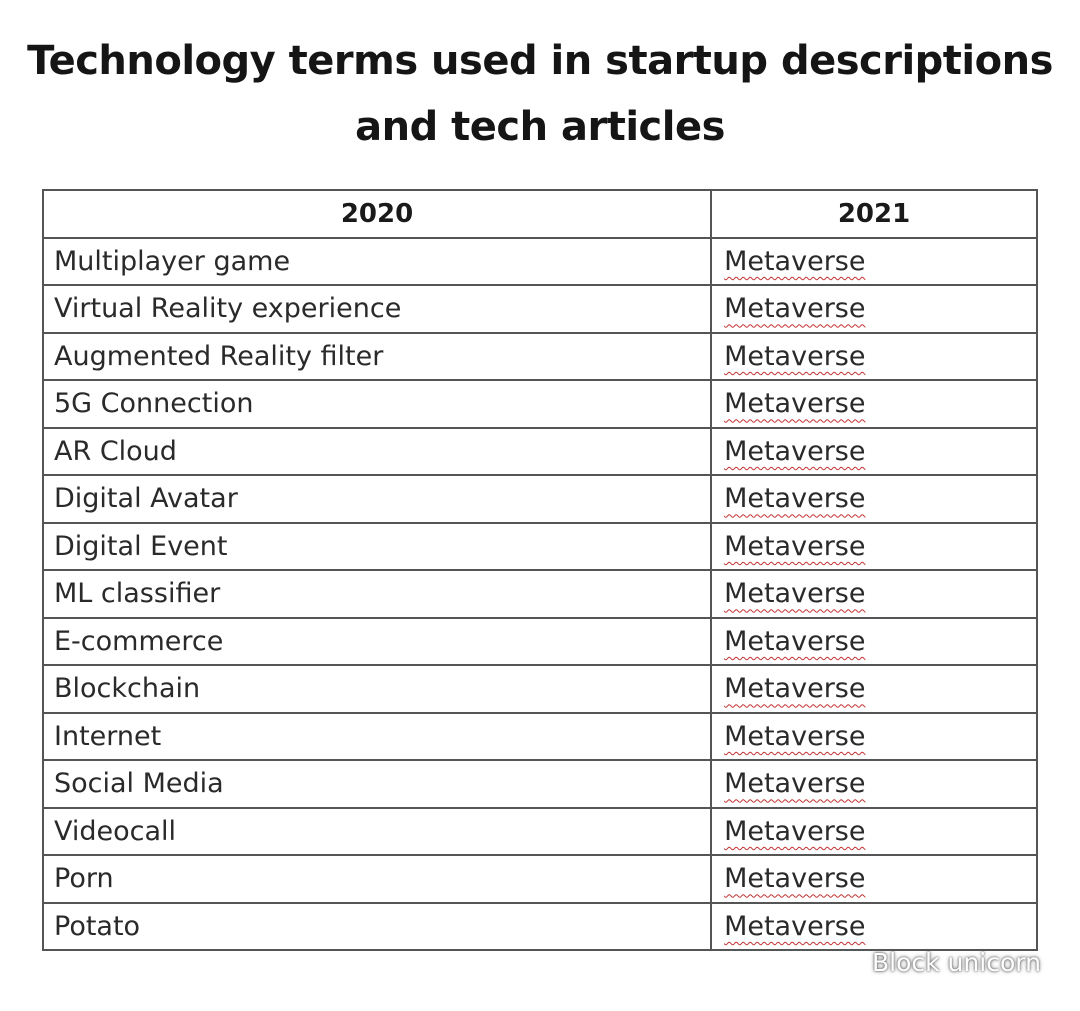 The image size is (1080, 1011). What do you see at coordinates (377, 309) in the screenshot?
I see `term-2020-cell: Virtual Reality experience` at bounding box center [377, 309].